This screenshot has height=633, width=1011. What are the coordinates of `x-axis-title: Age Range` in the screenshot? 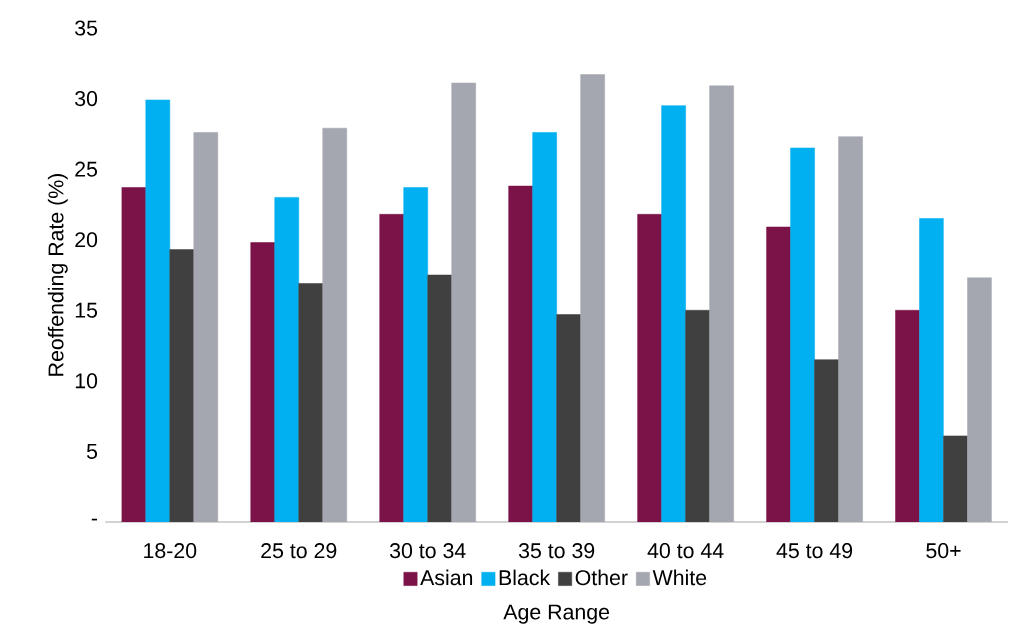 It's located at (556, 614).